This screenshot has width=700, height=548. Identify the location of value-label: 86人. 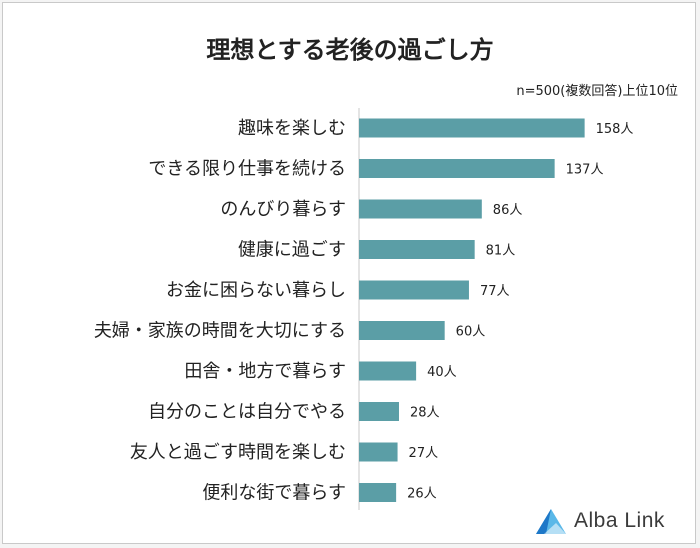
(508, 210).